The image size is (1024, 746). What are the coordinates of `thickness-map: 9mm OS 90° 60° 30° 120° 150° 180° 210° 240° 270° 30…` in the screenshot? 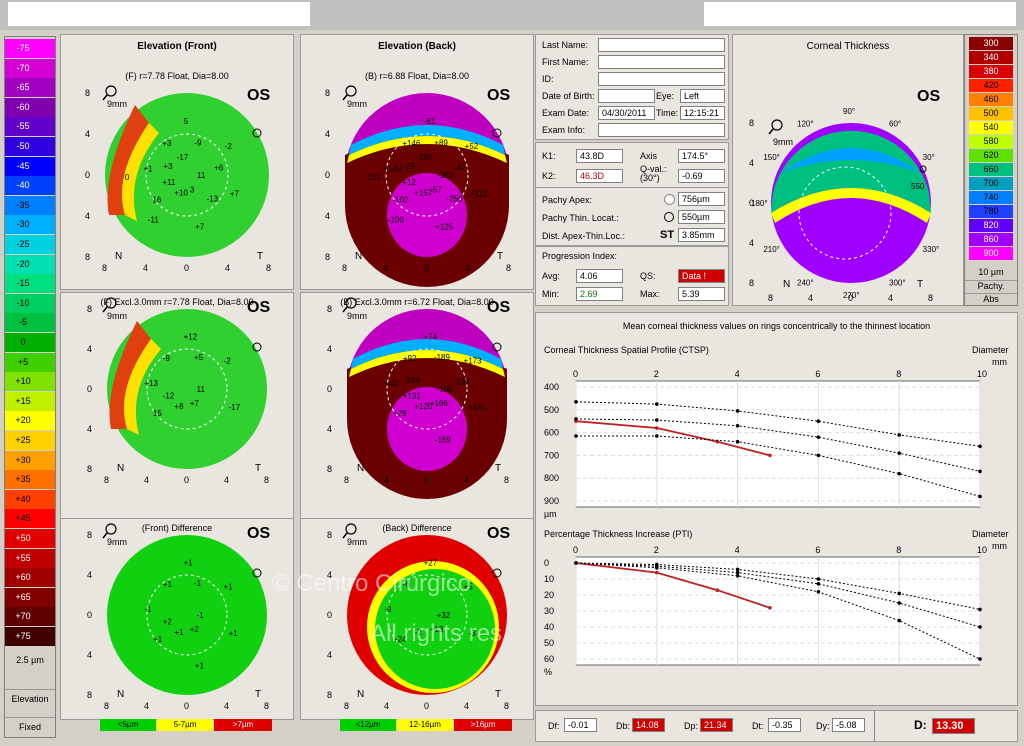 It's located at (848, 170).